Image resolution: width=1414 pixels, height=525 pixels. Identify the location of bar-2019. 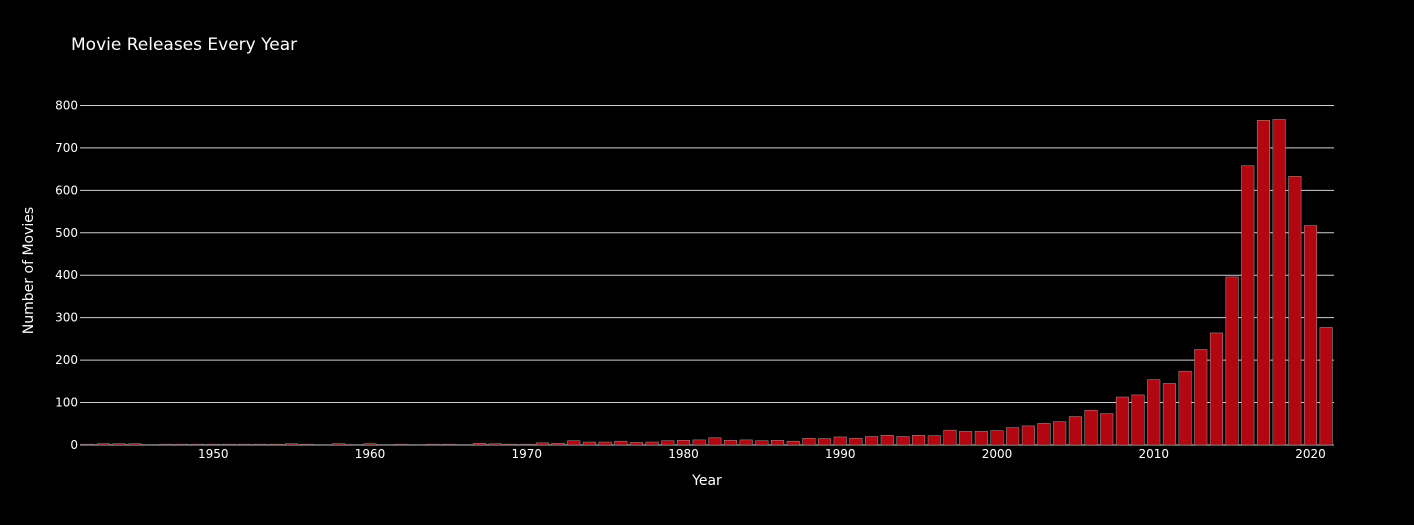
(1295, 311).